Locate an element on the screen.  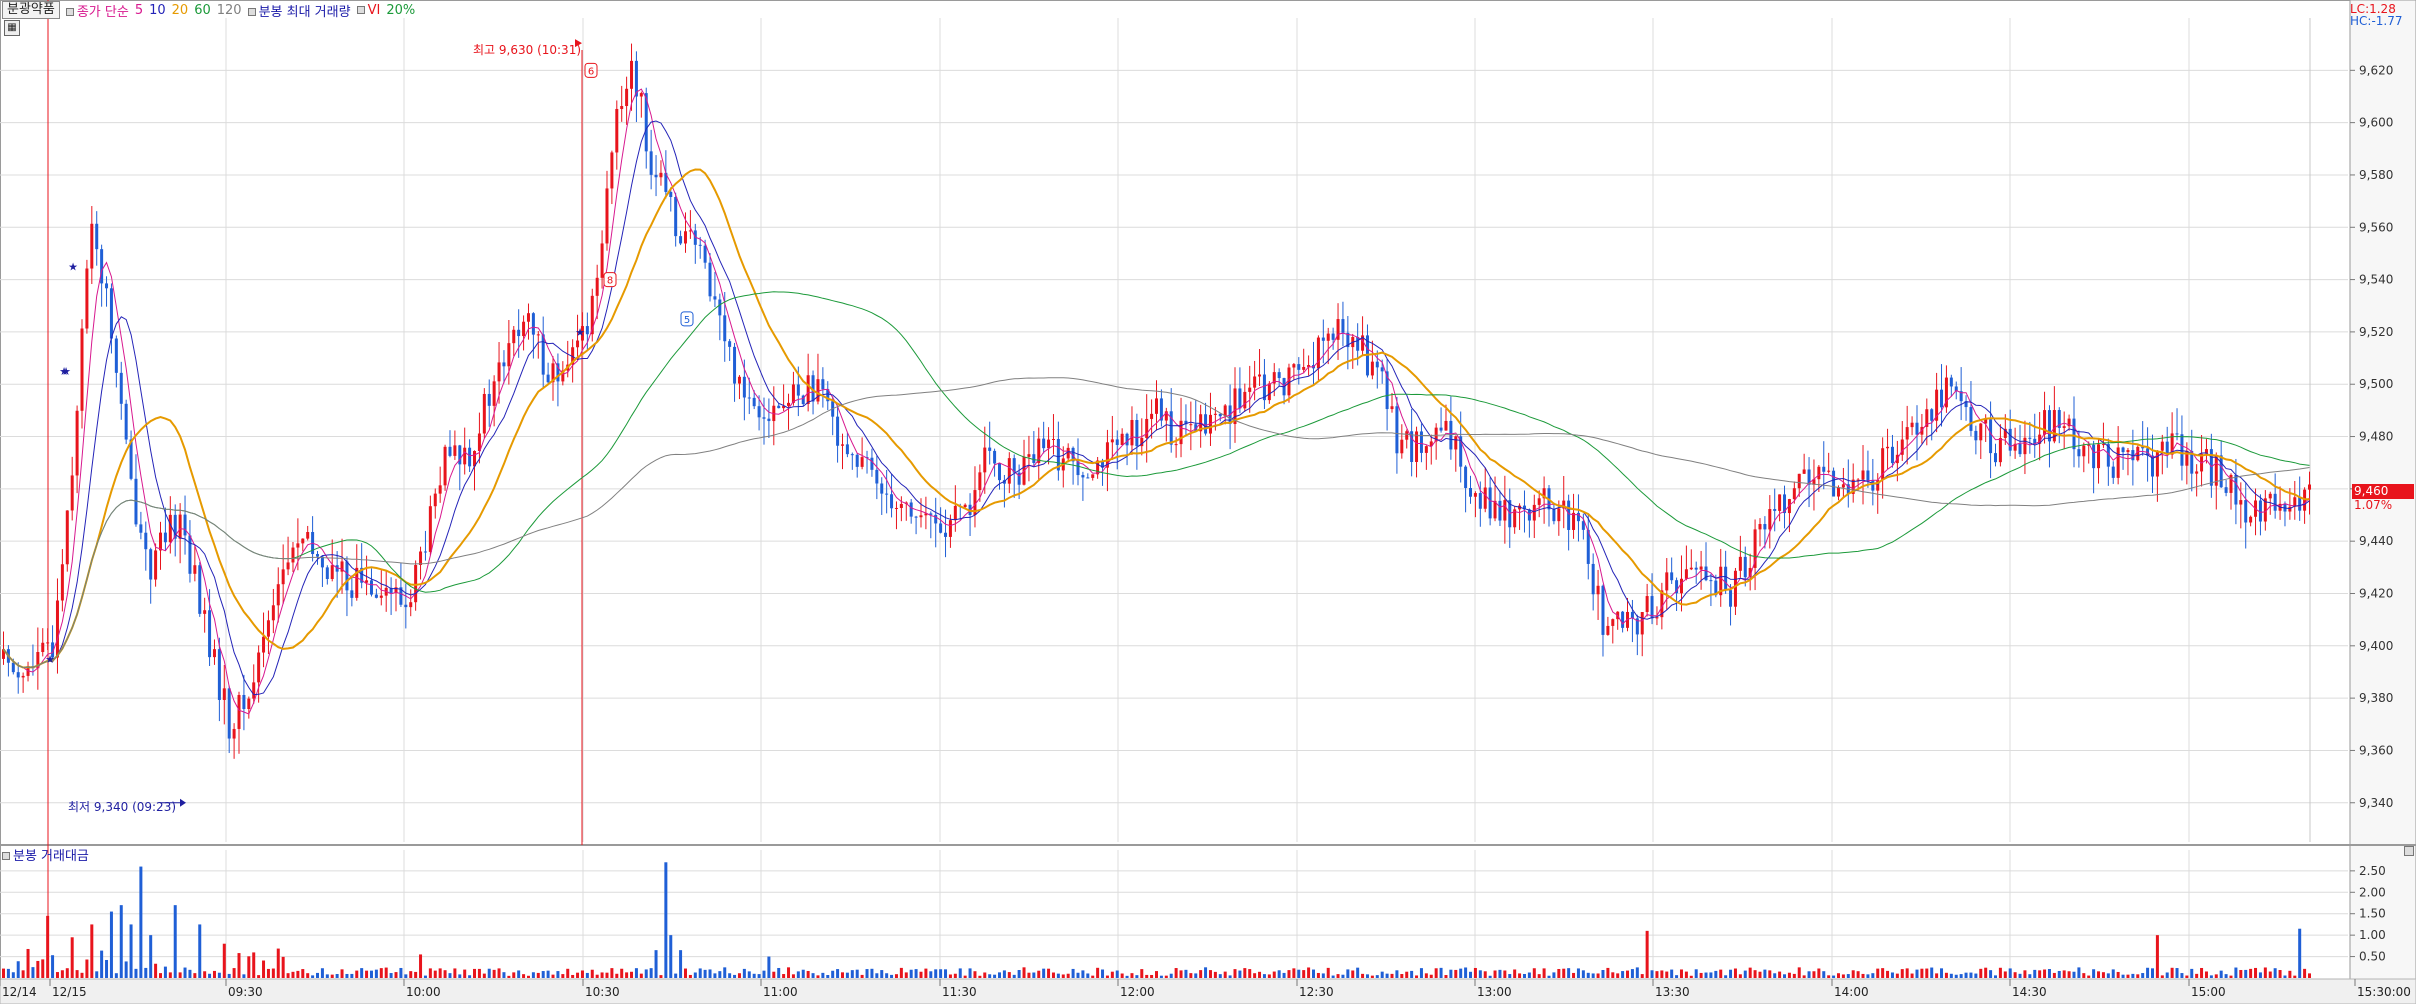
grid-settings-icon: ▦ is located at coordinates (12, 28).